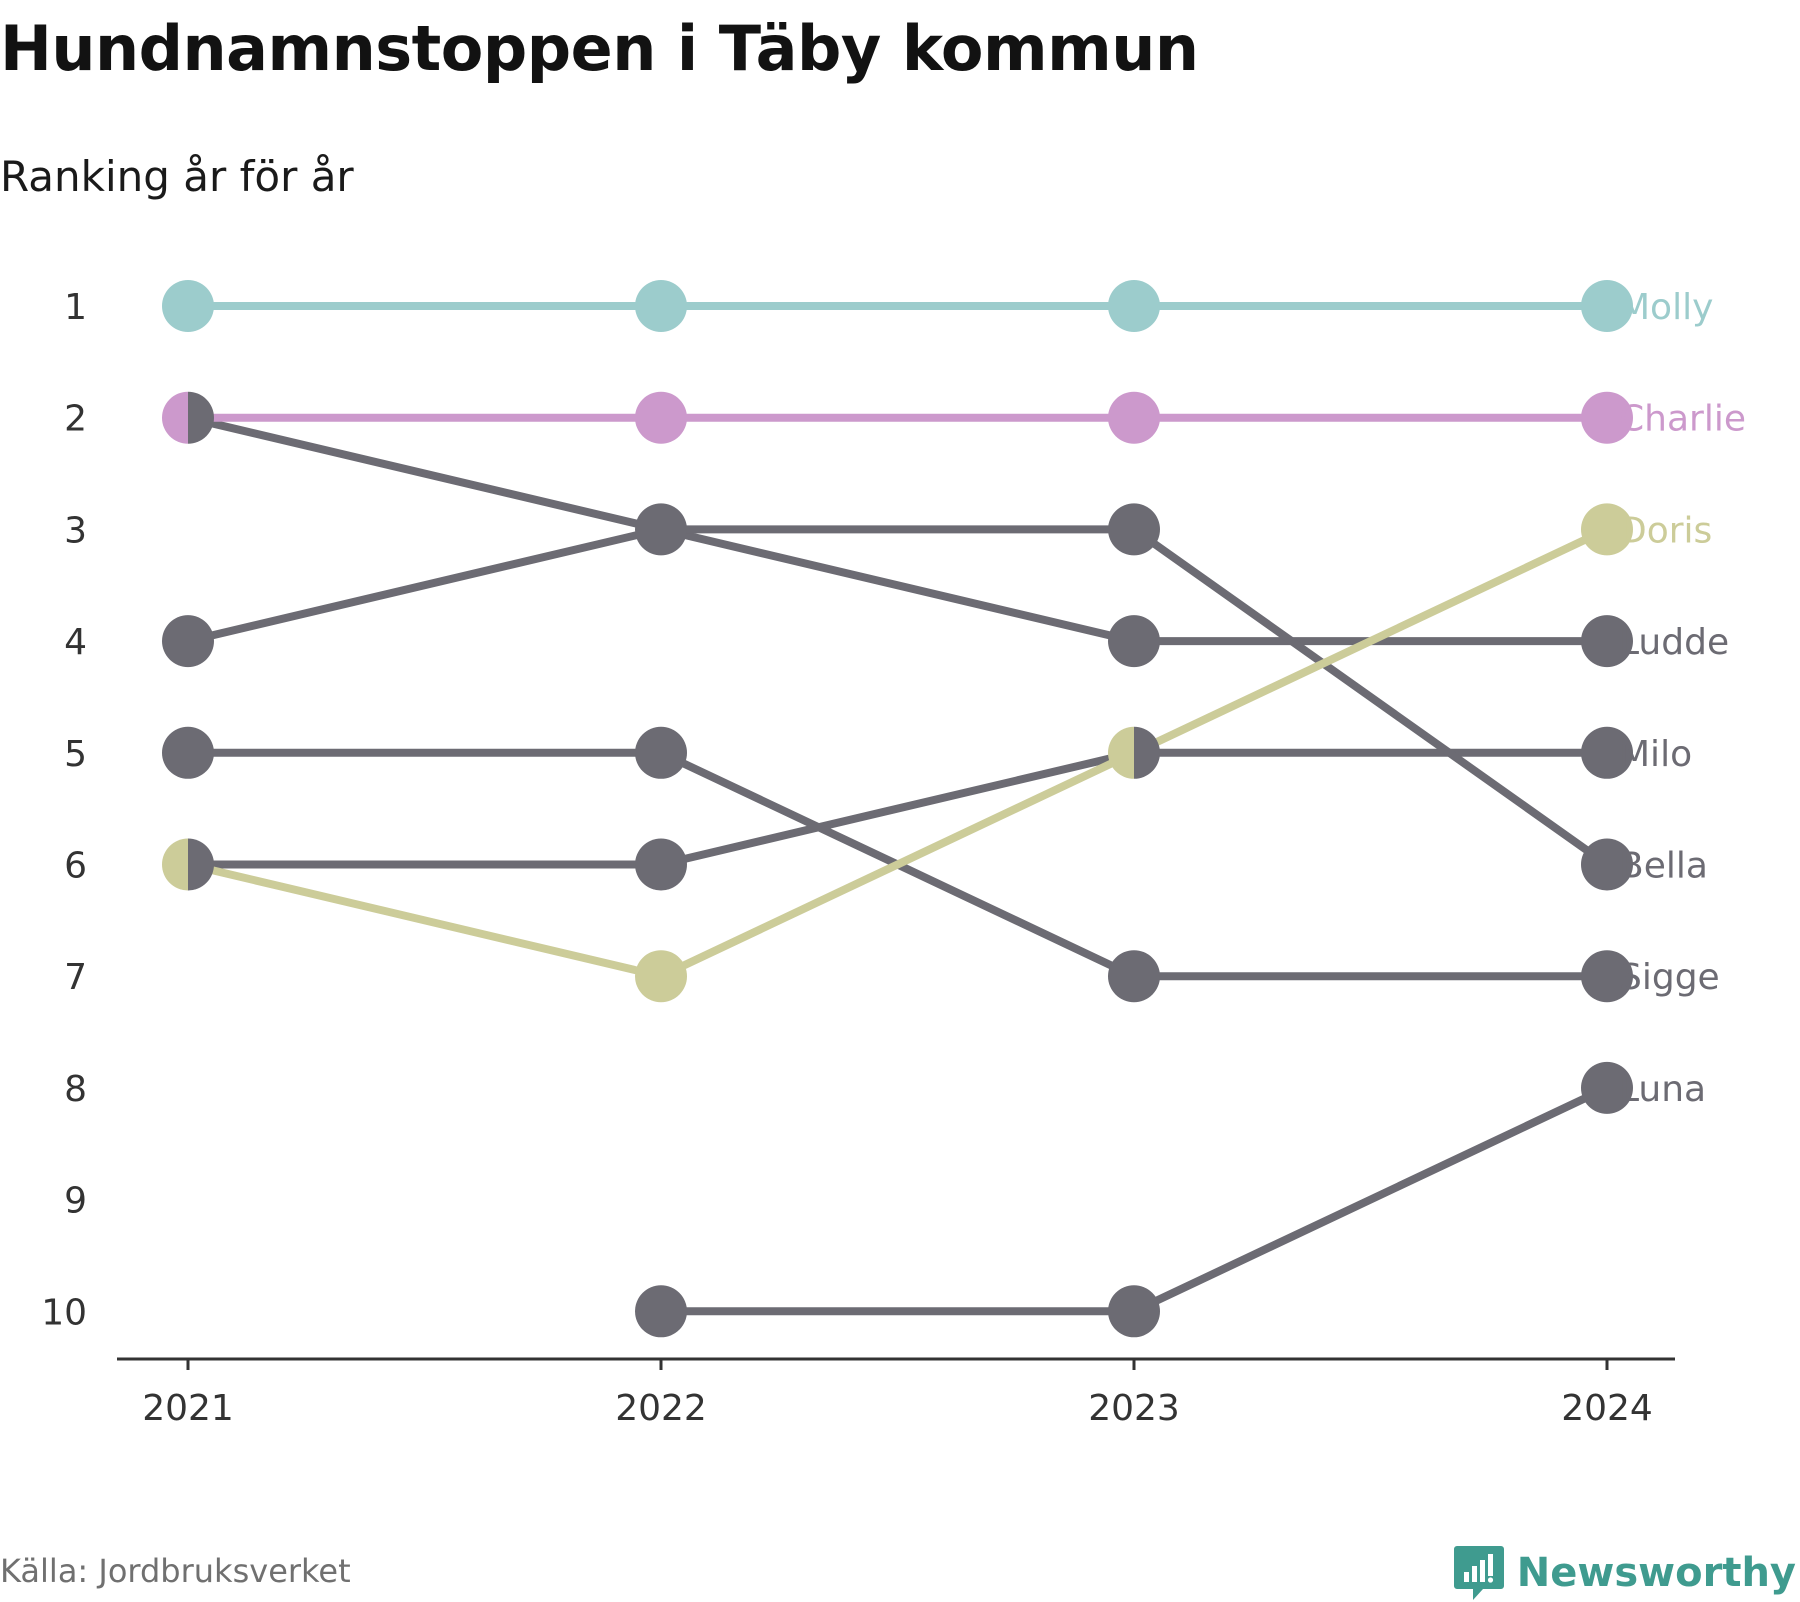 The width and height of the screenshot is (1800, 1602). Describe the element at coordinates (661, 529) in the screenshot. I see `data-point-ludde-bella` at that location.